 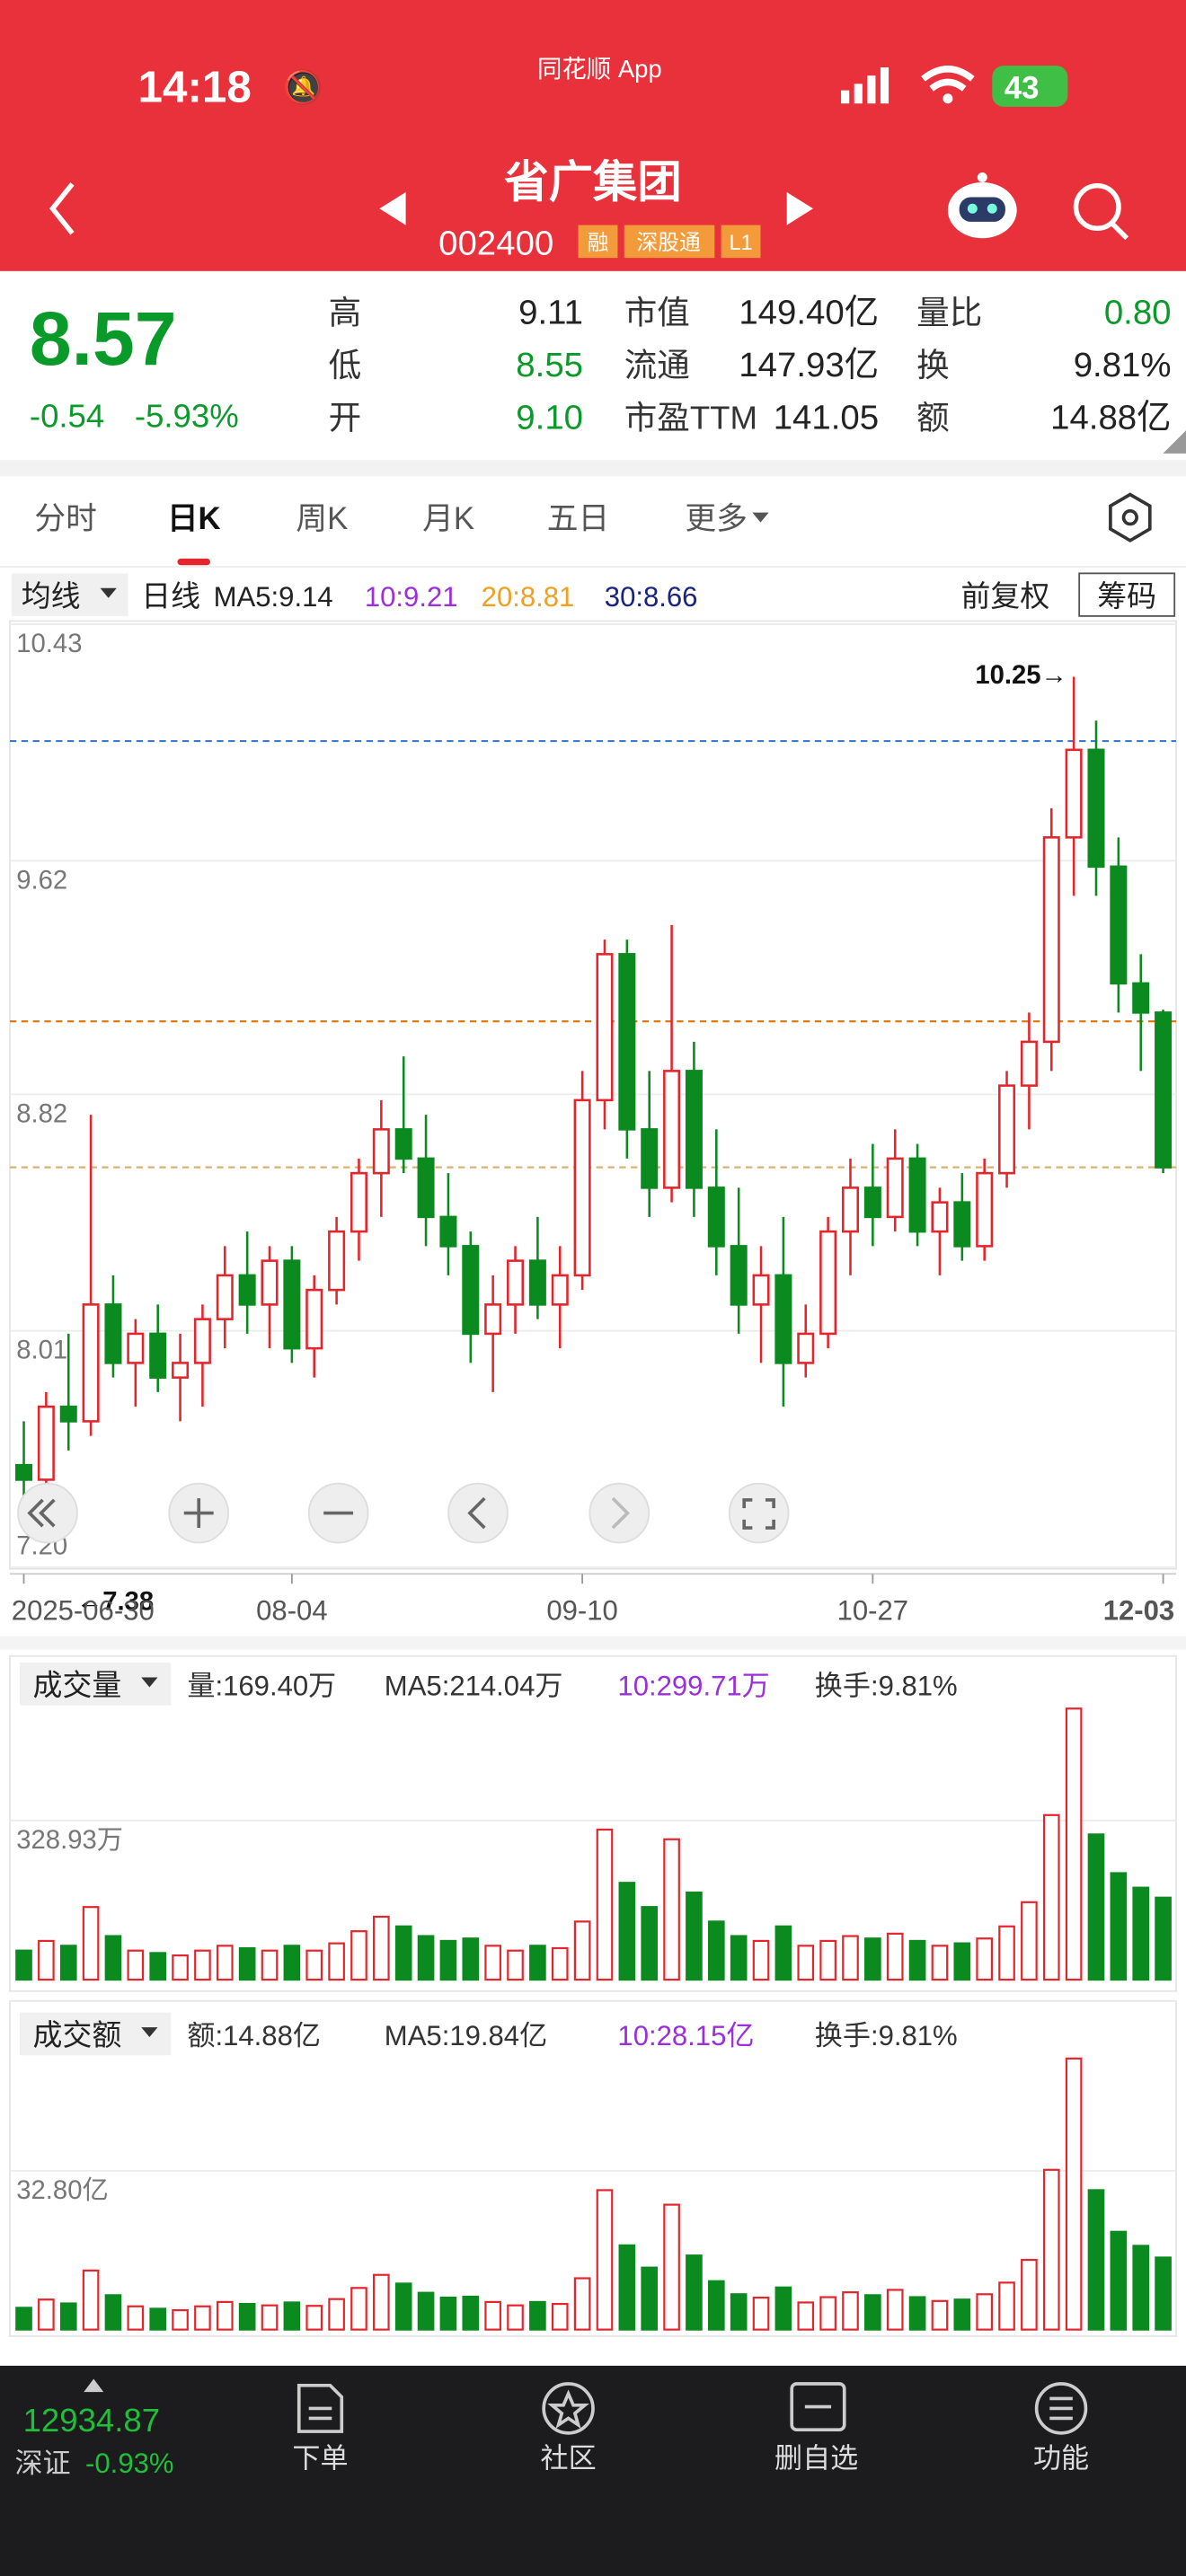 I want to click on tag-bg, so click(x=669, y=242).